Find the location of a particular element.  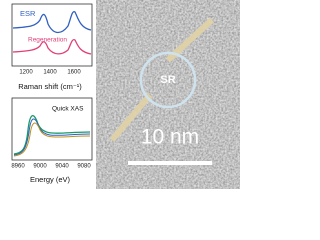

esr-curve is located at coordinates (52, 22).